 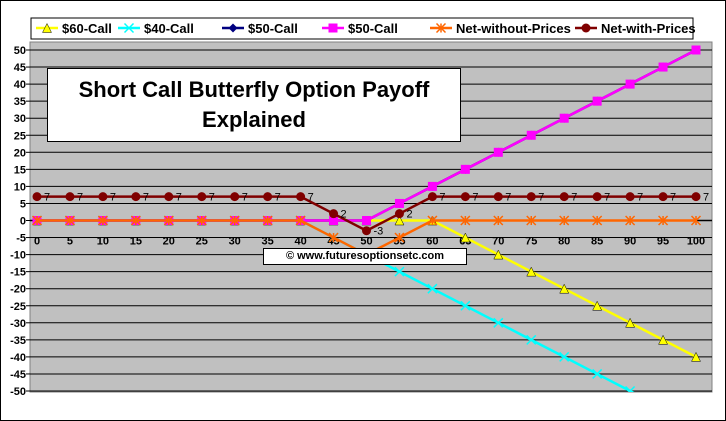 I want to click on x-tick-label: 70, so click(x=498, y=242).